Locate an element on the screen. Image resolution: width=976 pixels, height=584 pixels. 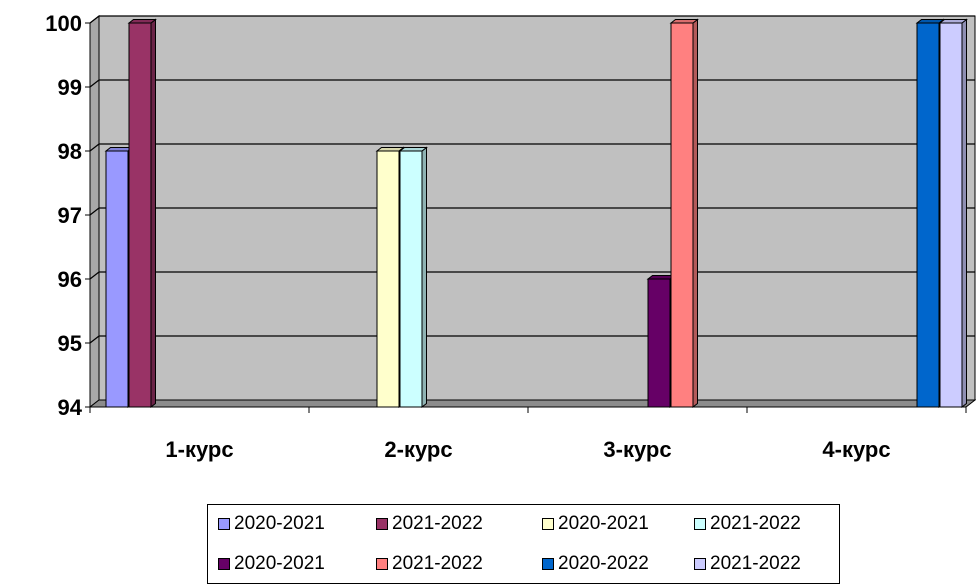
y-tick-label: 95 is located at coordinates (70, 343).